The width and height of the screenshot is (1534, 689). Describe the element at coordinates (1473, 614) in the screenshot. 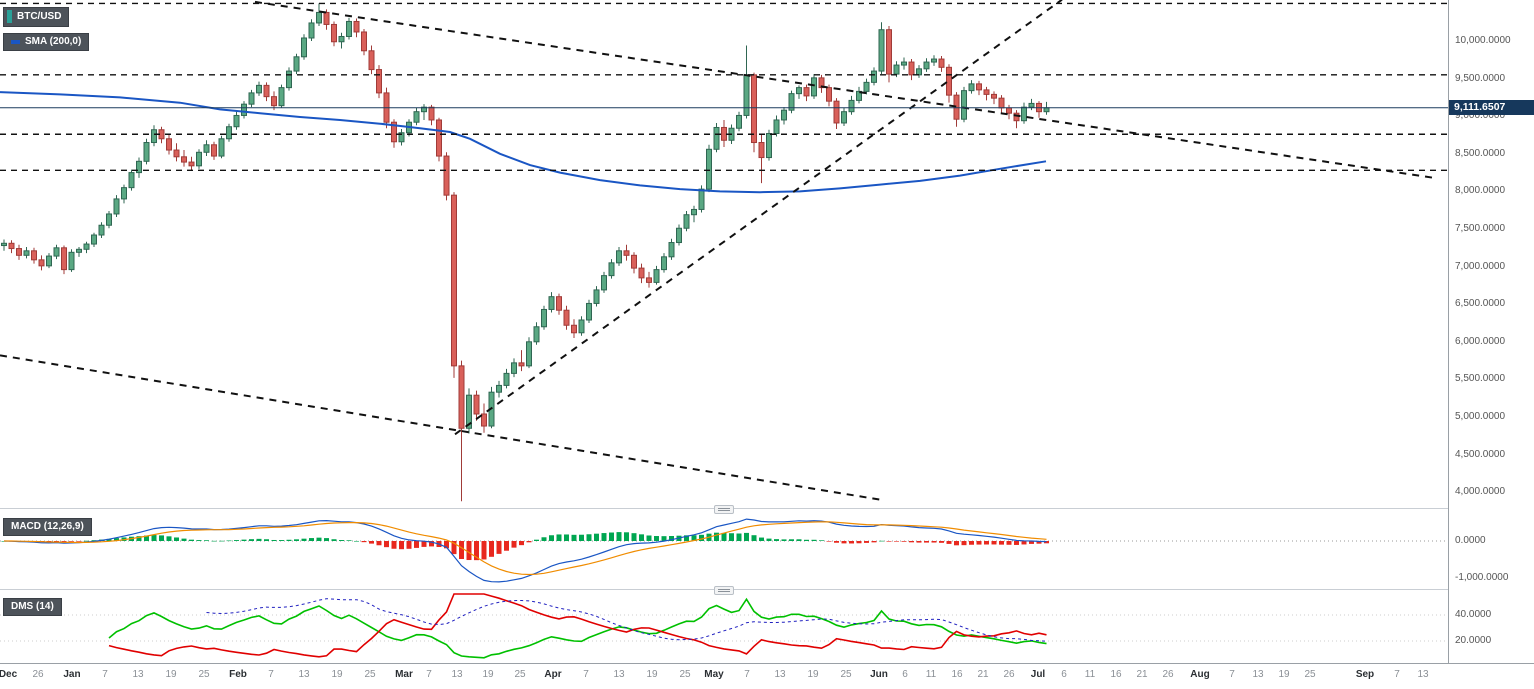

I see `axis-price-label: 40.0000` at that location.